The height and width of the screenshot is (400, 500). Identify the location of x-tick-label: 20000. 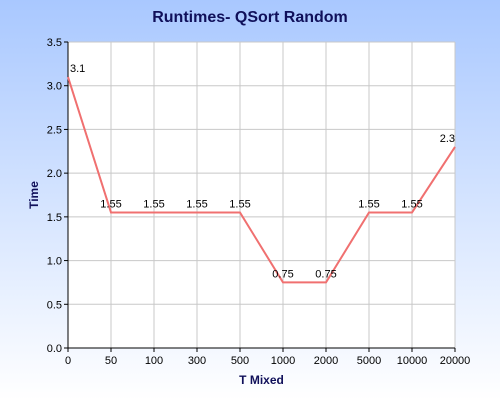
(455, 361).